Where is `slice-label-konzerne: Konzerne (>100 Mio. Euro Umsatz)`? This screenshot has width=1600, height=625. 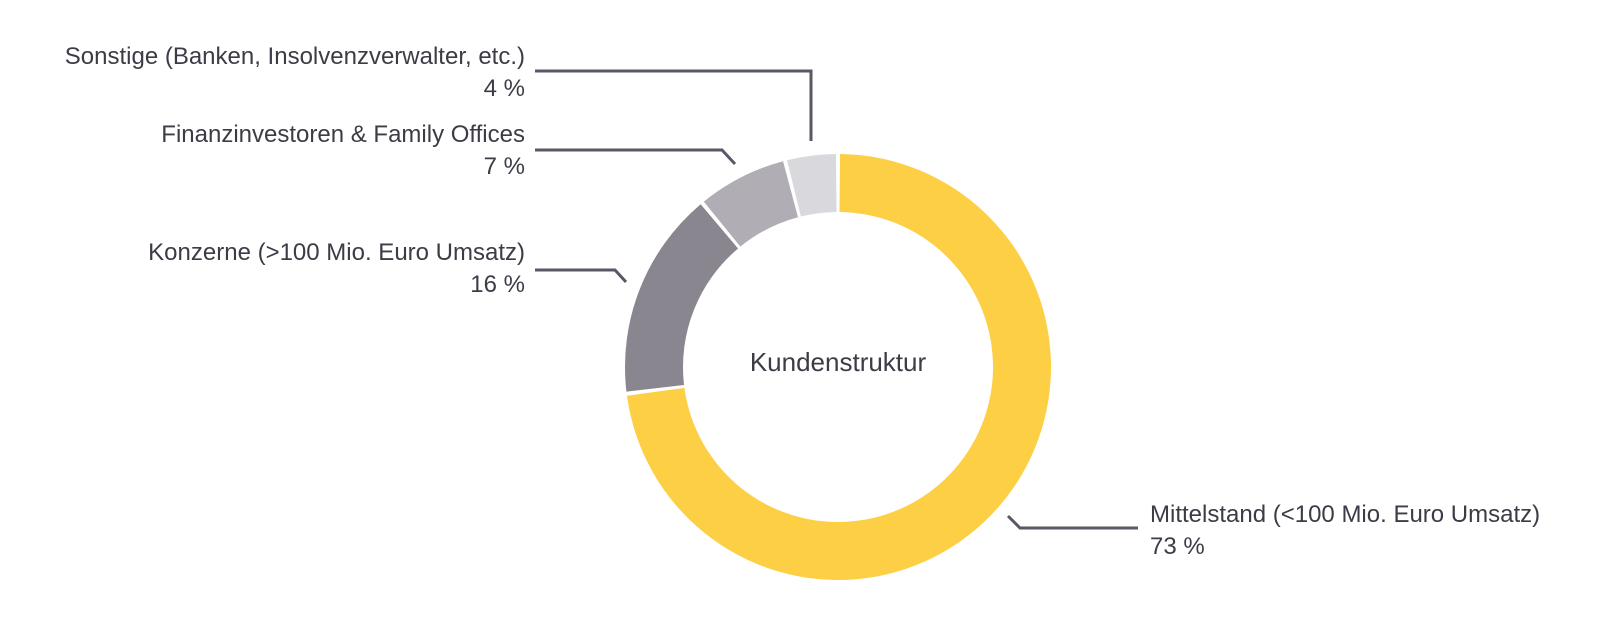
slice-label-konzerne: Konzerne (>100 Mio. Euro Umsatz) is located at coordinates (336, 252).